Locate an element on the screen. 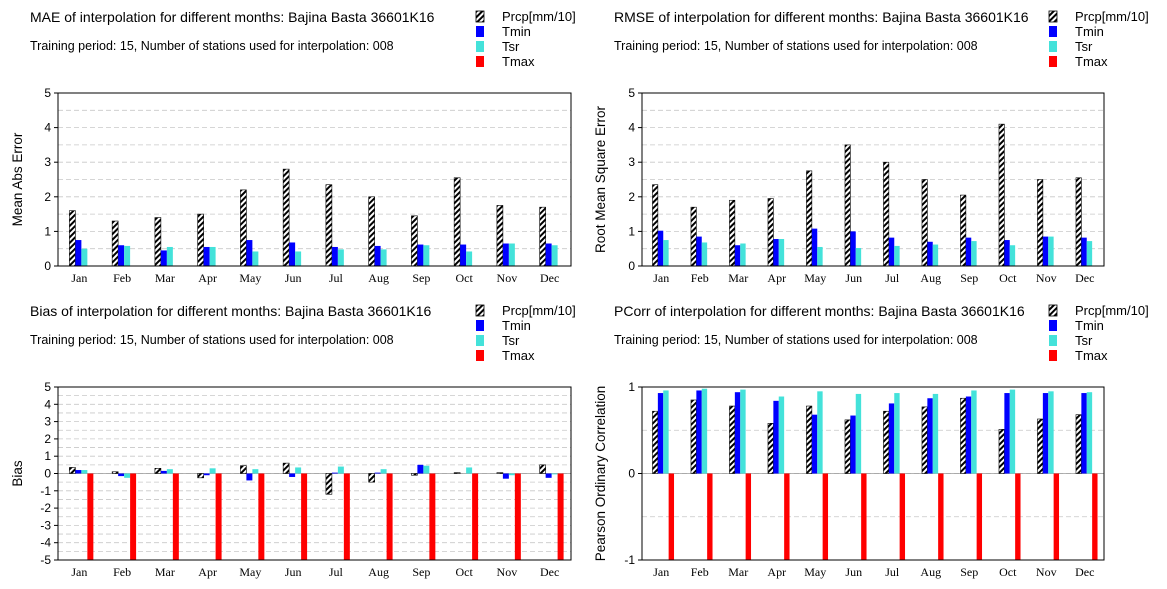 The width and height of the screenshot is (1167, 589). mae-plot-frame is located at coordinates (314, 179).